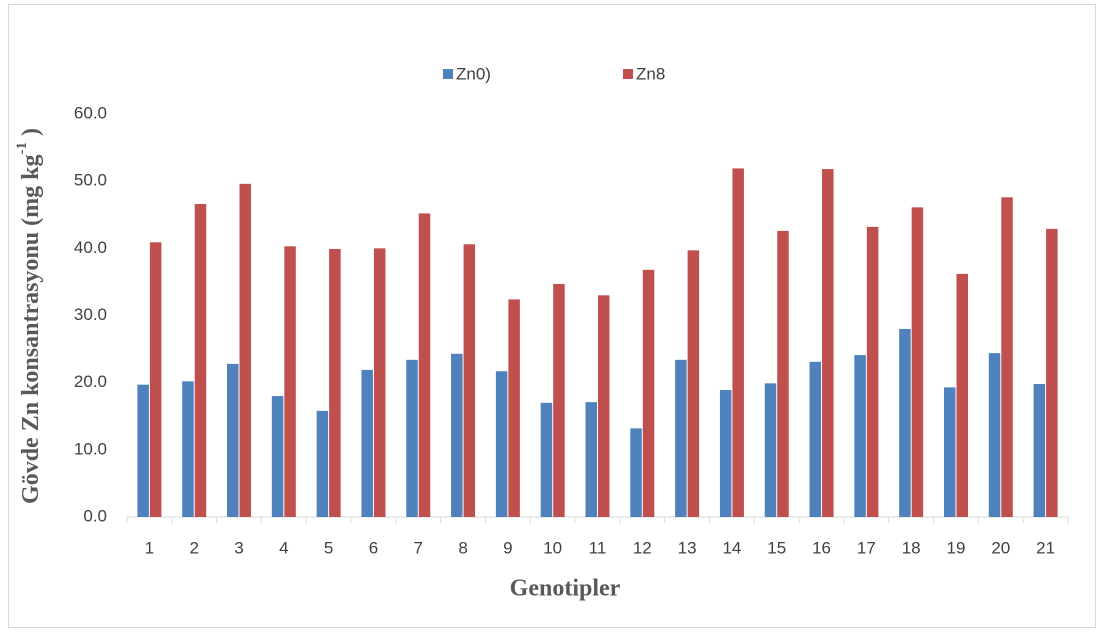  I want to click on x-tick-label: 3, so click(238, 547).